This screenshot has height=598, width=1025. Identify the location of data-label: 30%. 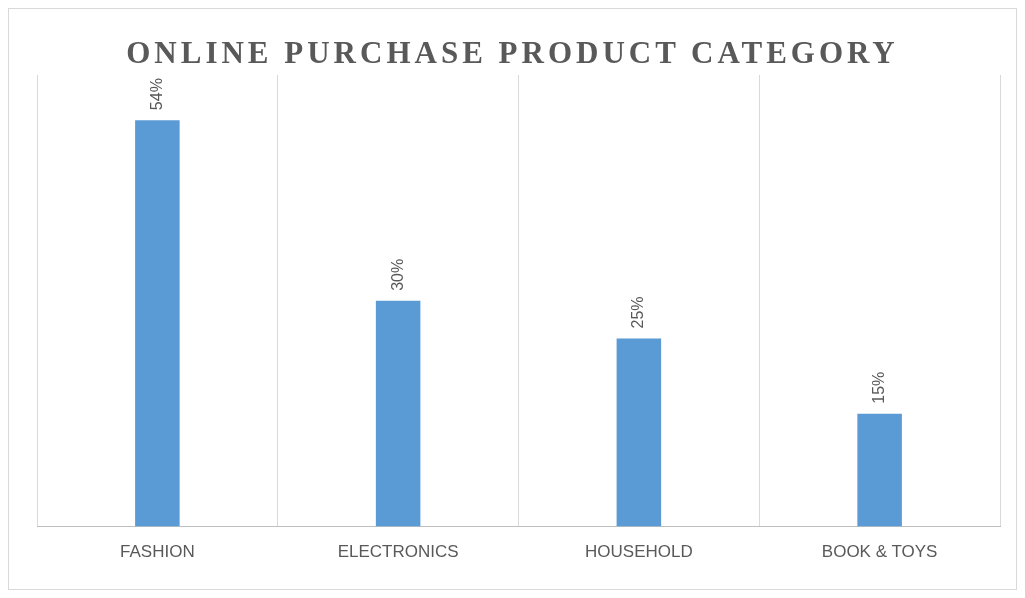
(397, 274).